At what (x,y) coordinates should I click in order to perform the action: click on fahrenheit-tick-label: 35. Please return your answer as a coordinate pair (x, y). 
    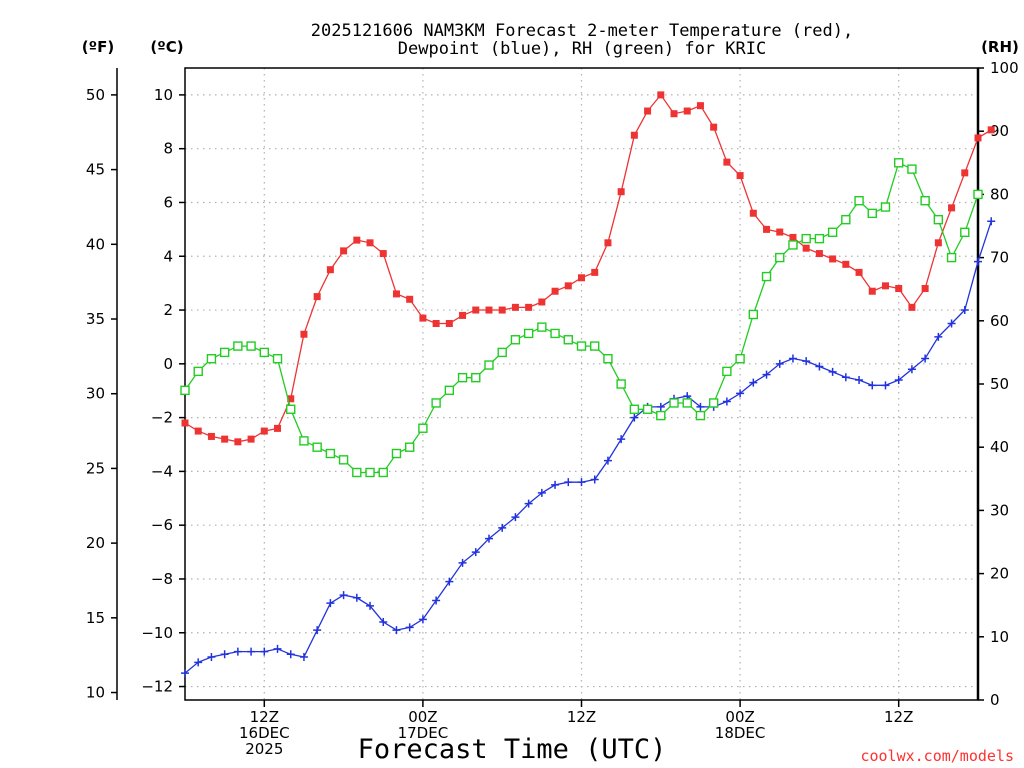
    Looking at the image, I should click on (95, 319).